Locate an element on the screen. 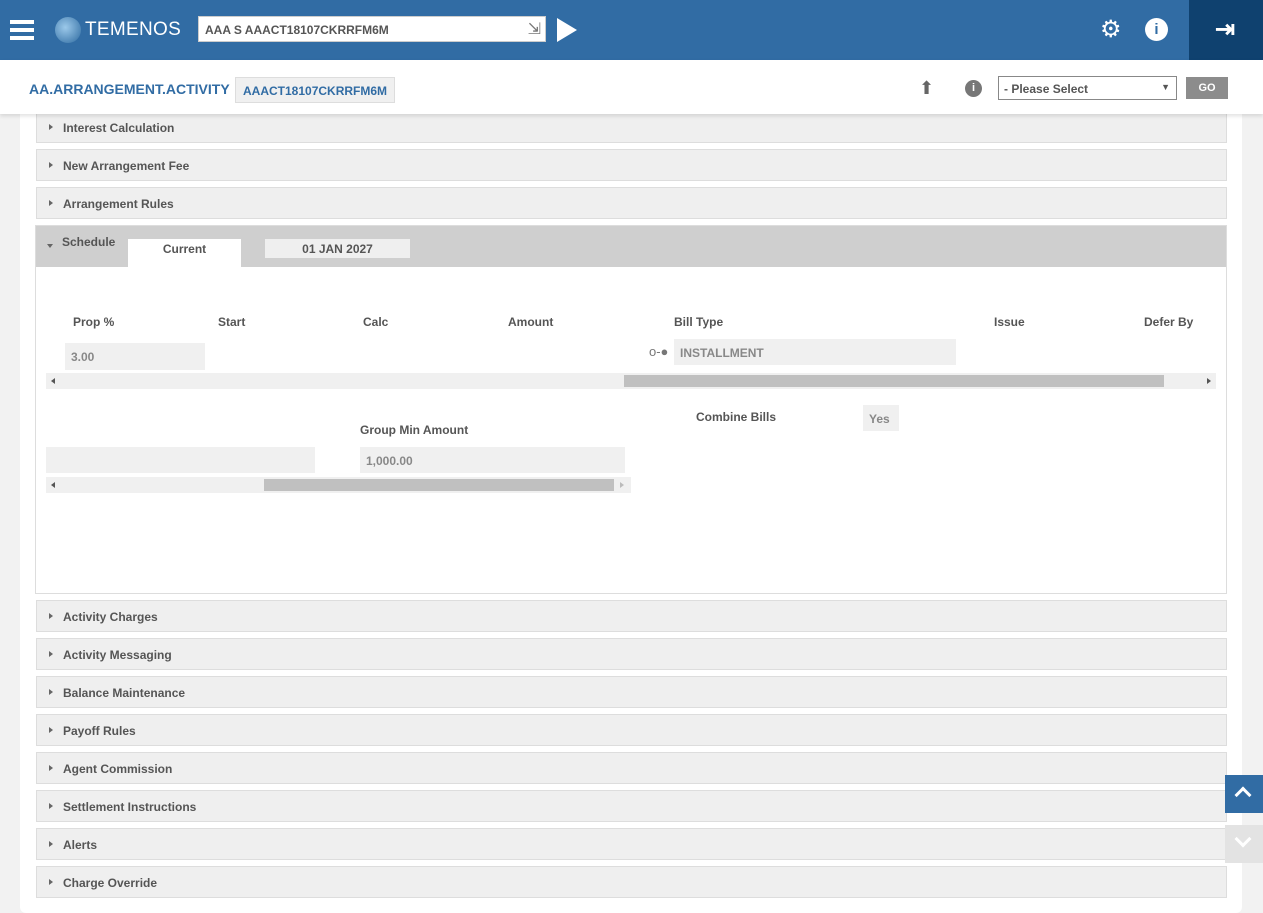 Image resolution: width=1263 pixels, height=913 pixels. tab-current: Current is located at coordinates (184, 253).